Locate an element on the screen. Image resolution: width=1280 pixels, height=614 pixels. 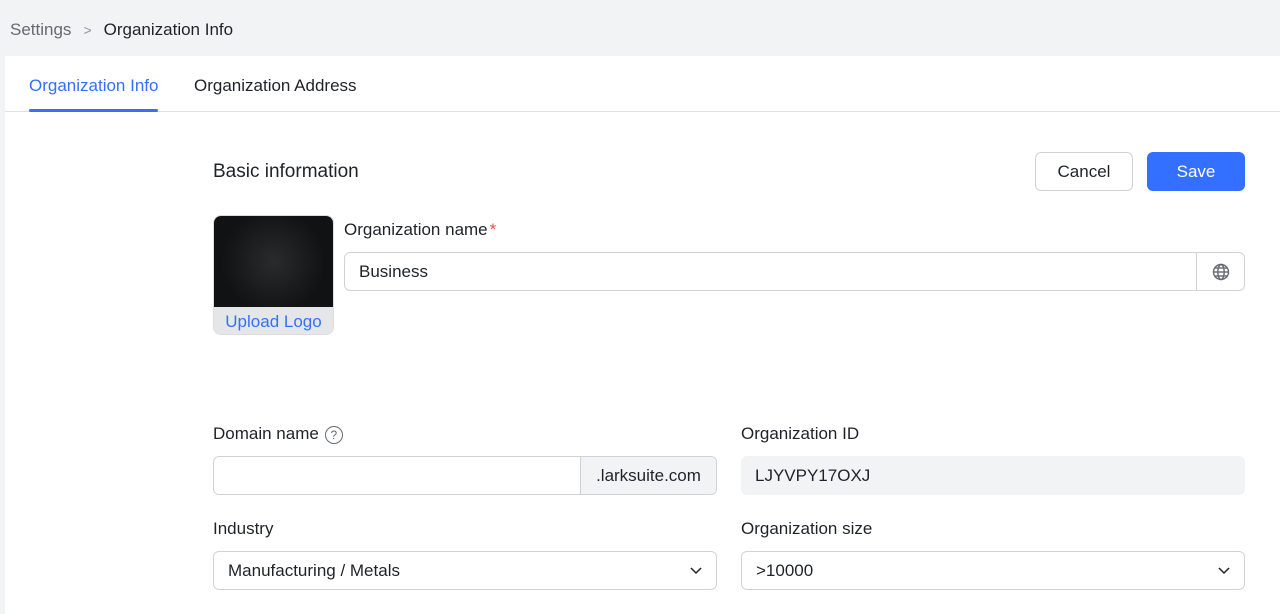
org-id-value: LJYVPY17OXJ is located at coordinates (813, 475).